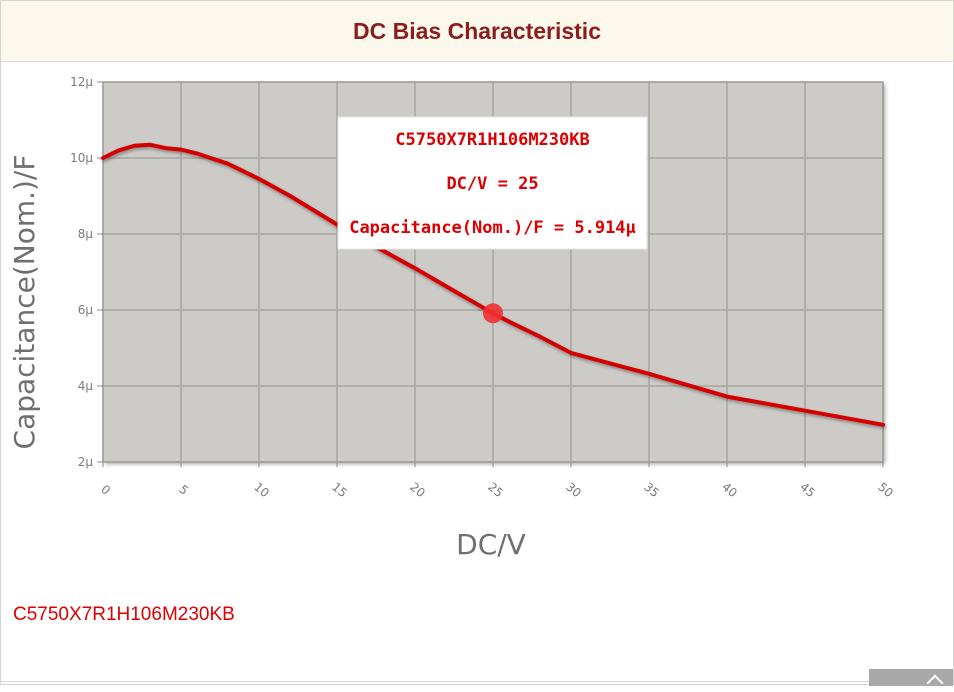  I want to click on x-tick-label: 30, so click(573, 490).